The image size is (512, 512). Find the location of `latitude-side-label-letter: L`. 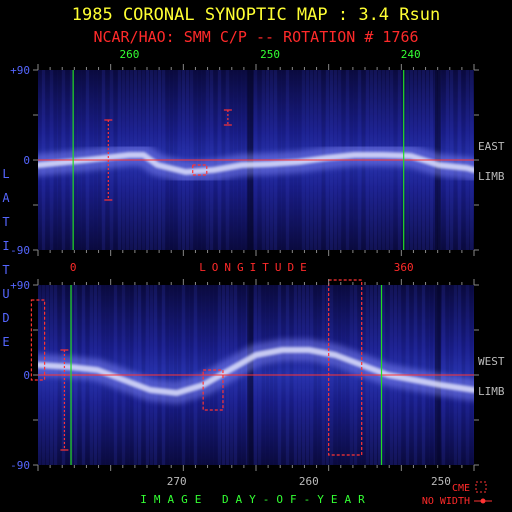

latitude-side-label-letter: L is located at coordinates (5, 174).